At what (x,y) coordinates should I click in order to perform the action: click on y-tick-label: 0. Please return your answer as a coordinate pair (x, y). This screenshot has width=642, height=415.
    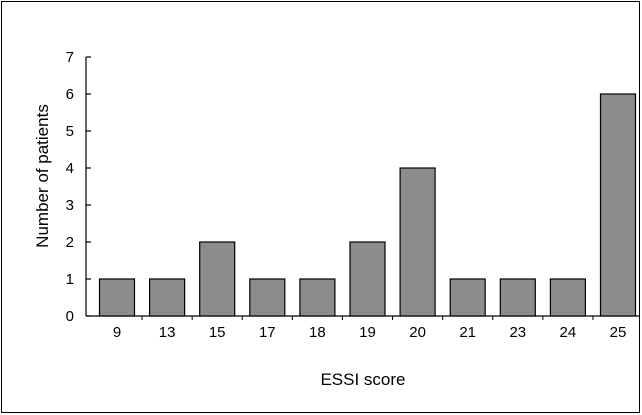
    Looking at the image, I should click on (70, 316).